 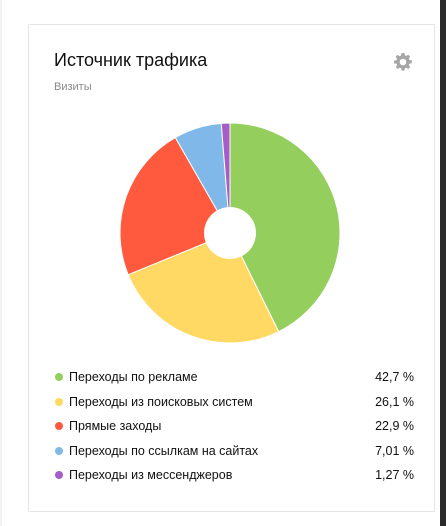 What do you see at coordinates (133, 377) in the screenshot?
I see `legend-label: Переходы по рекламе` at bounding box center [133, 377].